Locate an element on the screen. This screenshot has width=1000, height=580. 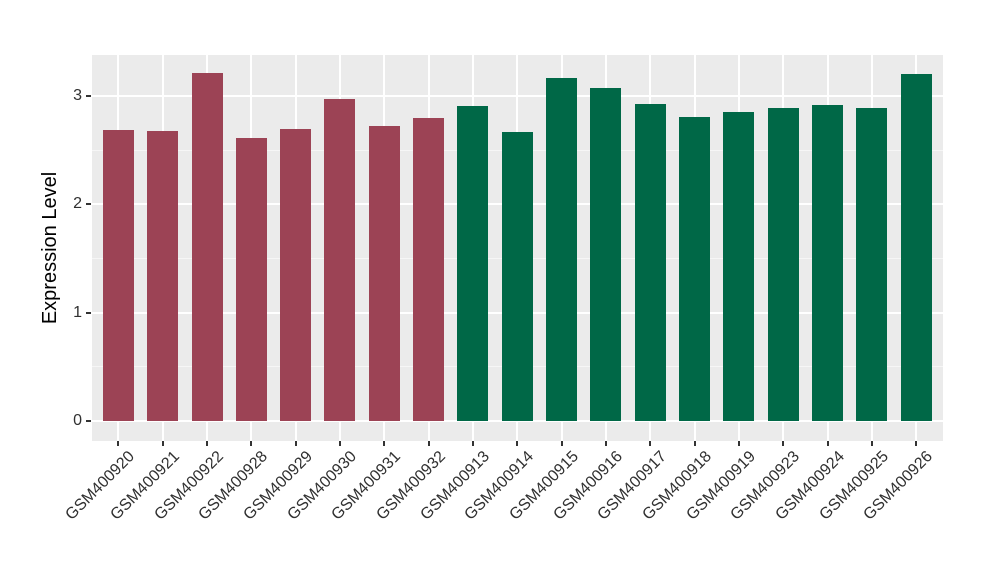
y-axis-title: Expression Level is located at coordinates (50, 248).